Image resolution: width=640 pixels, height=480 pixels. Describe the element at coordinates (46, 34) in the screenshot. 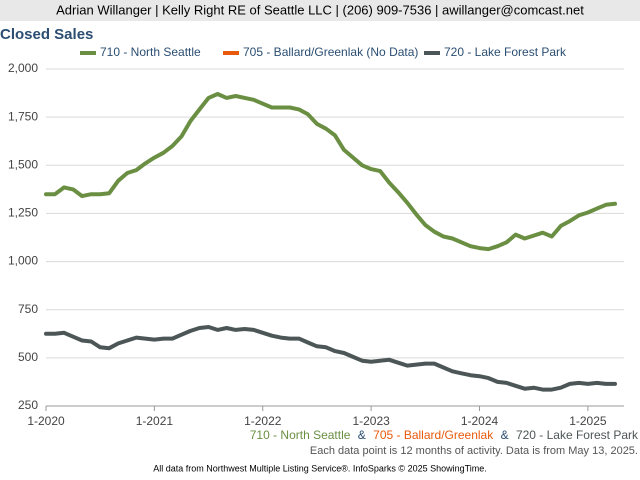

I see `chart-title: Closed Sales` at that location.